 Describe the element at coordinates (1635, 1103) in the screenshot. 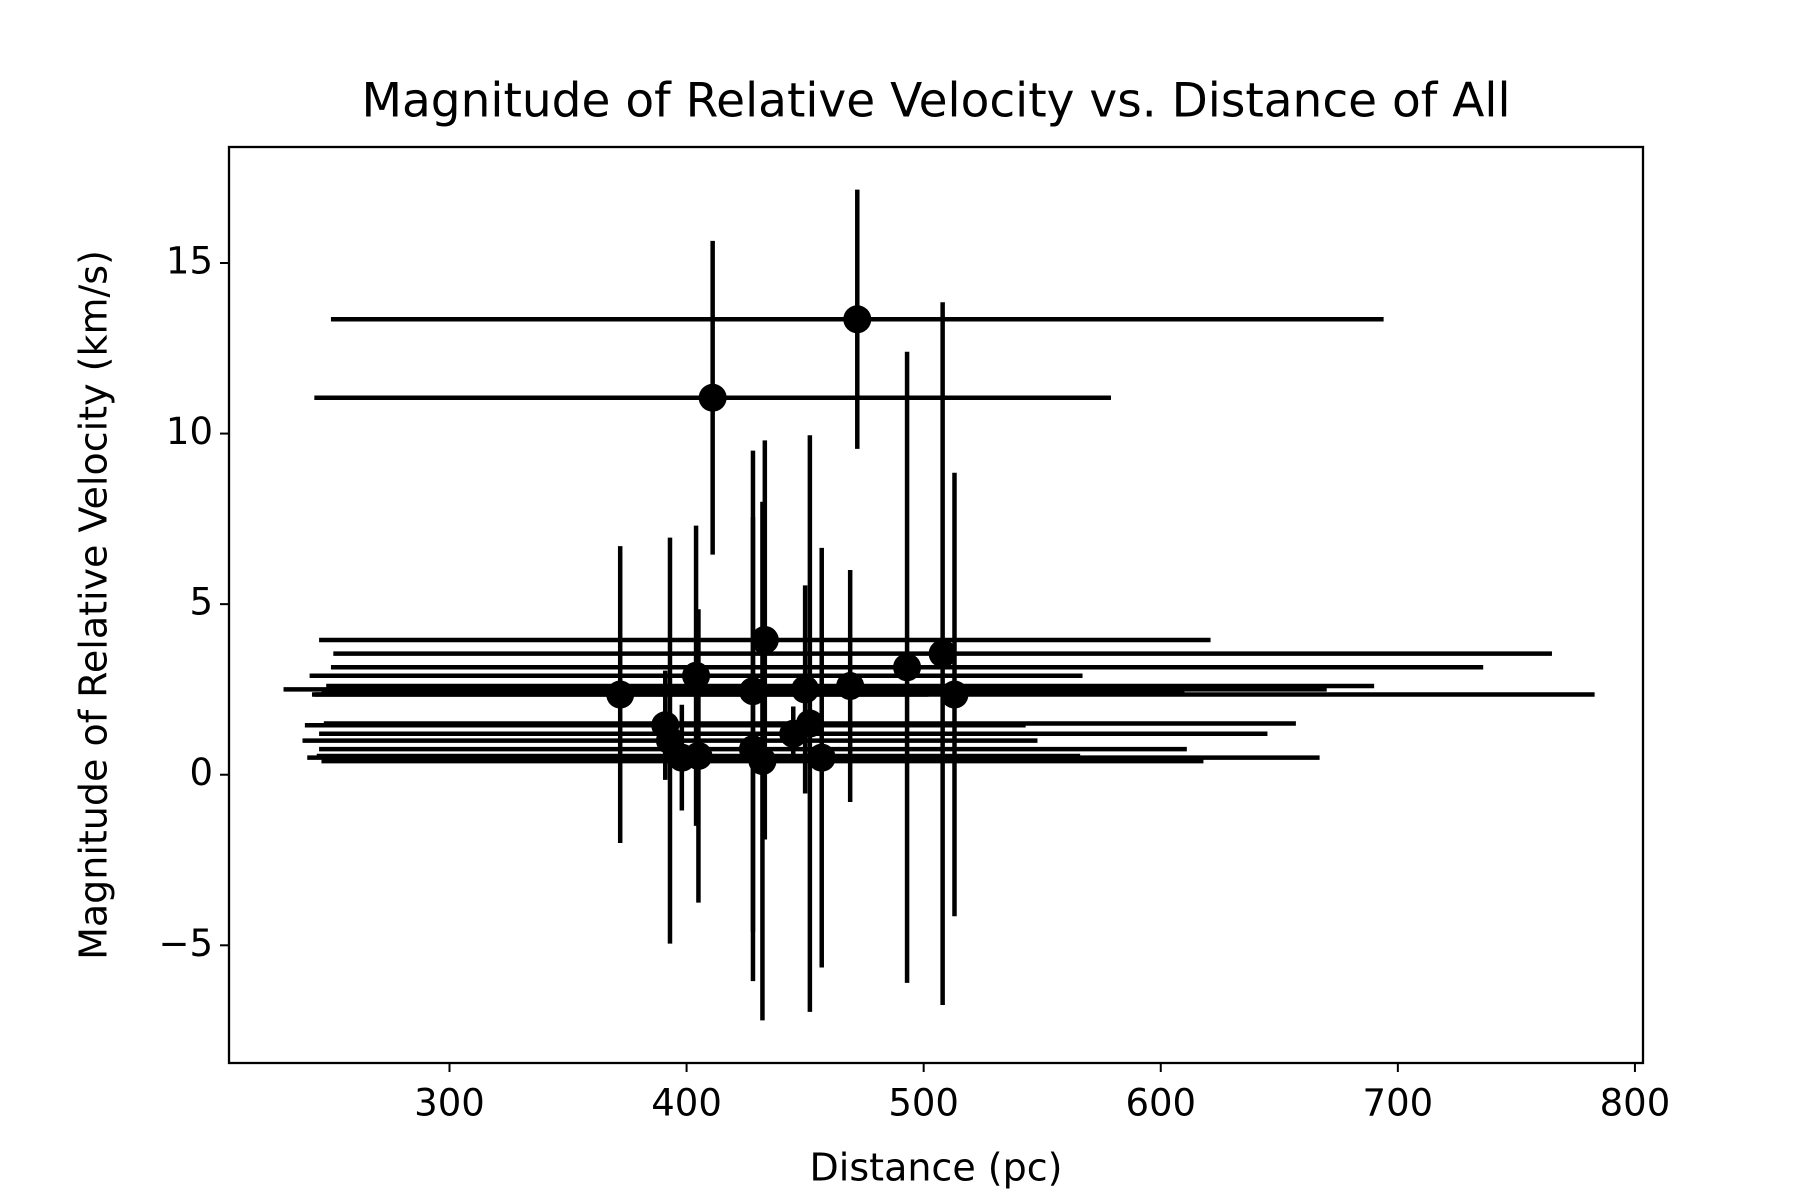

I see `x-tick-label: 800` at that location.